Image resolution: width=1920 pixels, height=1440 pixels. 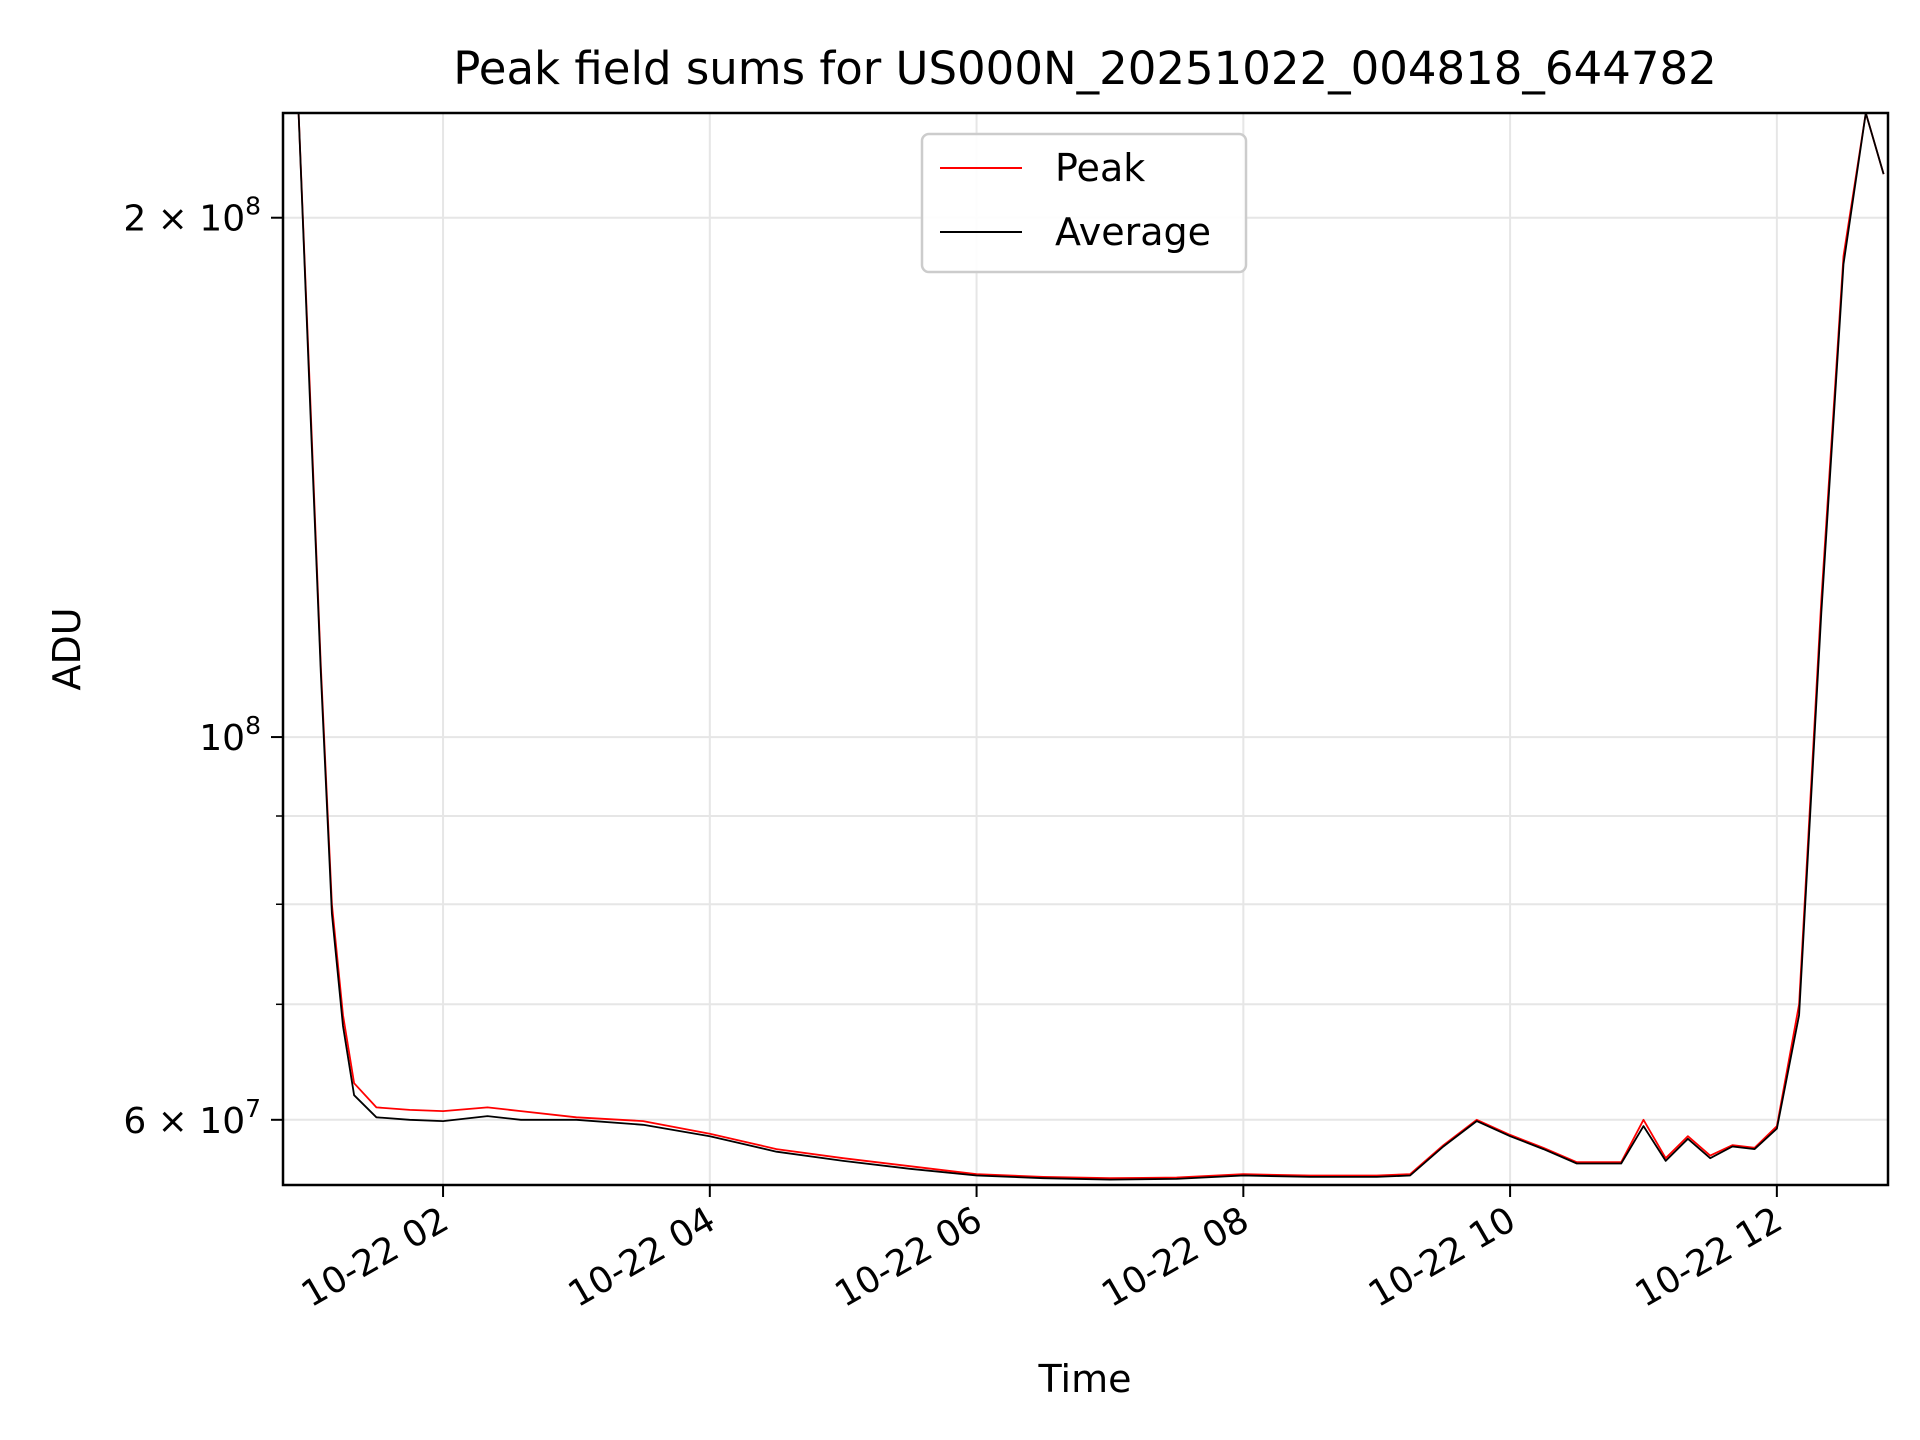 What do you see at coordinates (1084, 203) in the screenshot?
I see `legend: Peak Average` at bounding box center [1084, 203].